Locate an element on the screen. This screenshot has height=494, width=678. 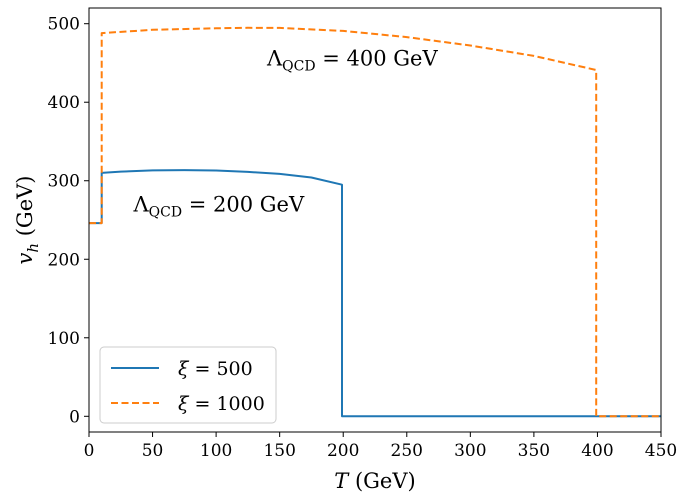
y-tick-label: 500 is located at coordinates (64, 25).